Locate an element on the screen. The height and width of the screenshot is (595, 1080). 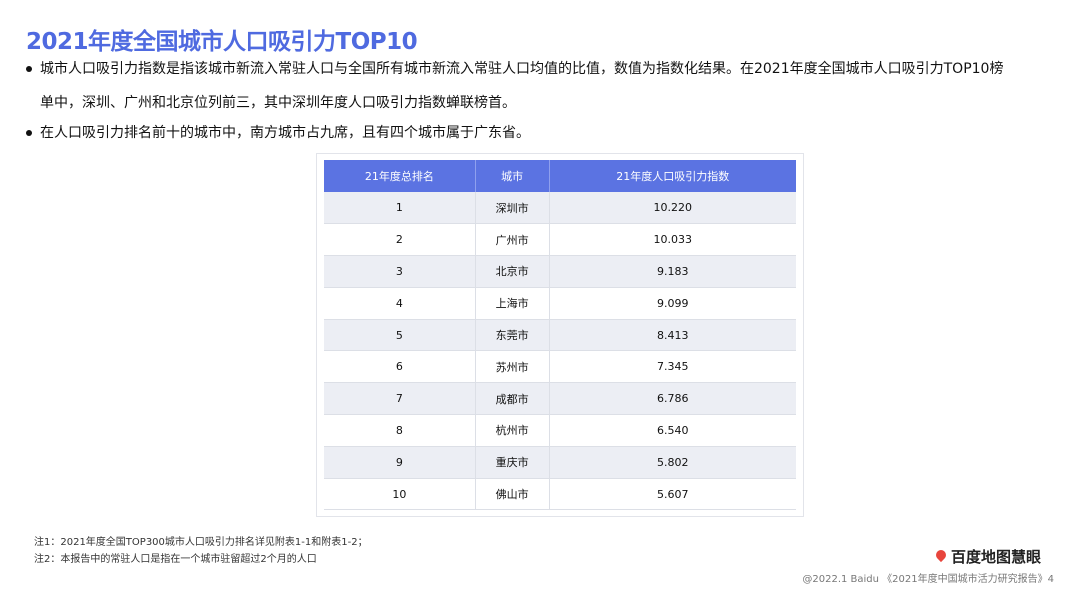
table-row: 6 苏州市 7.345 is located at coordinates (560, 367).